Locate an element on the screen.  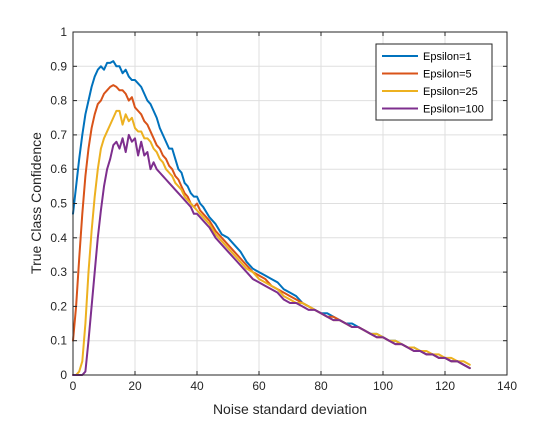
y-tick-label: 0.5 is located at coordinates (58, 204).